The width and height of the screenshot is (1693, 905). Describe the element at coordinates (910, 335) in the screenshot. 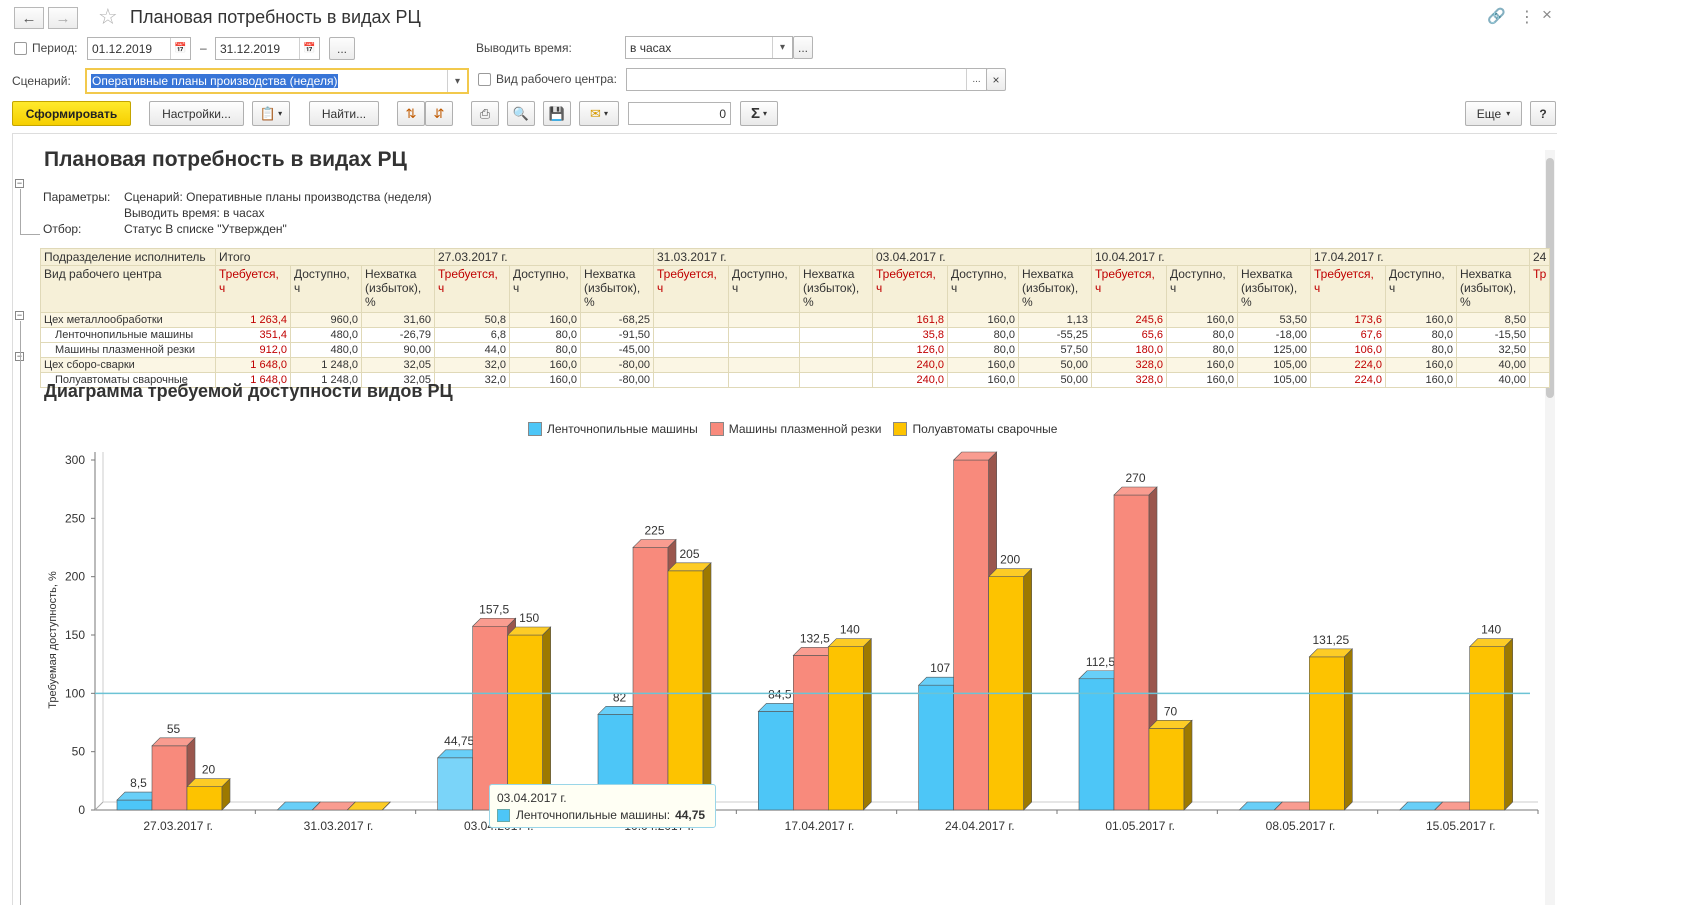

I see `table-cell: 35,8` at that location.